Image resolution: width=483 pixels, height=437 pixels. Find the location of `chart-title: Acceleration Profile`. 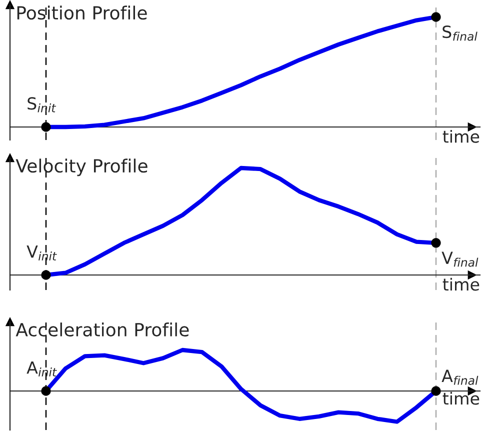

chart-title: Acceleration Profile is located at coordinates (102, 329).